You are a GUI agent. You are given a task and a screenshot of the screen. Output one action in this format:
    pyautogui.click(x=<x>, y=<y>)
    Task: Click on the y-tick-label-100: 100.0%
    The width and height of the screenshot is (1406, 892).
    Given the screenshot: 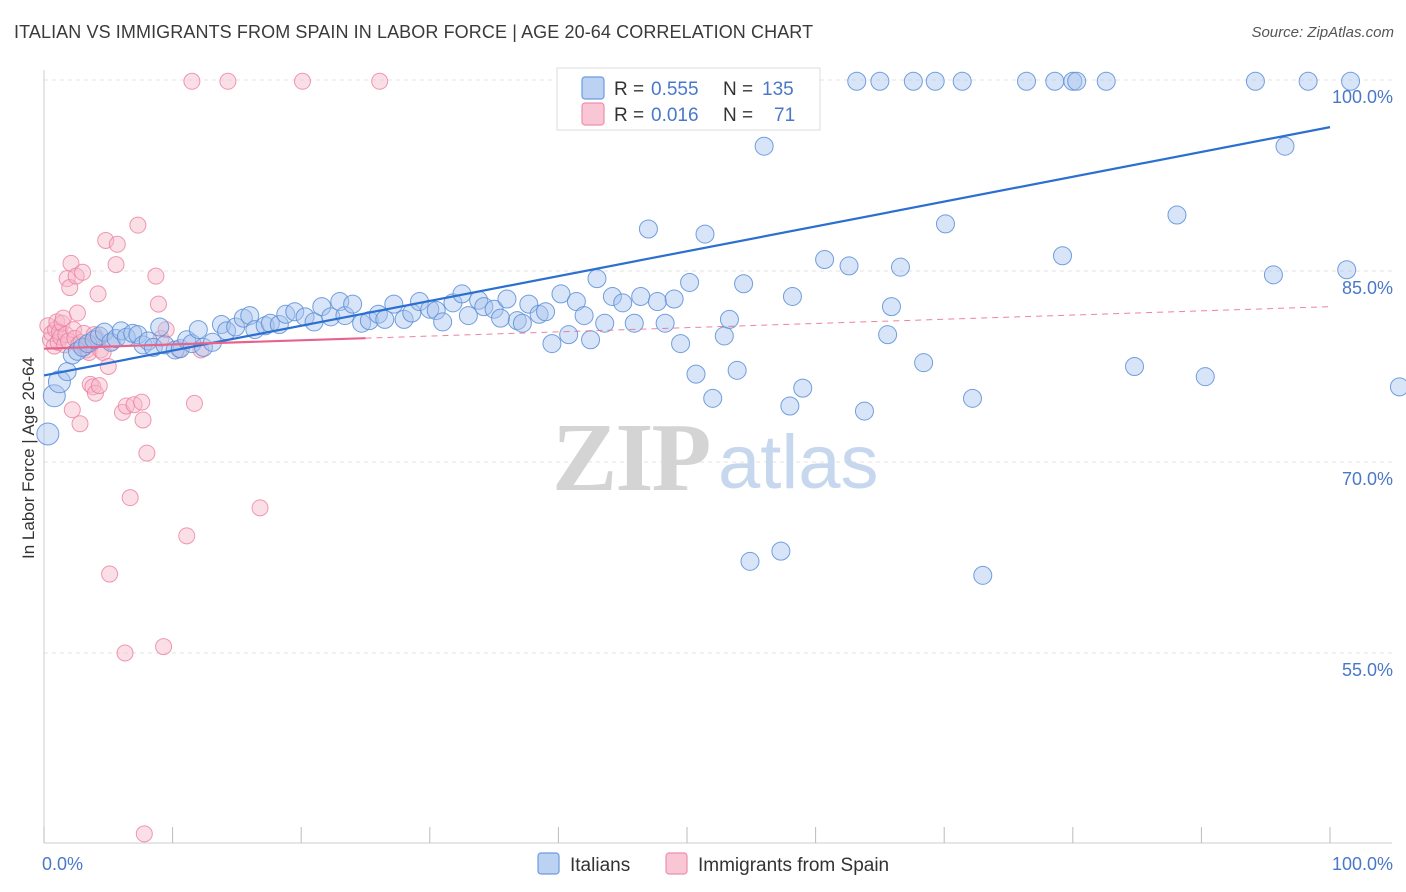 What is the action you would take?
    pyautogui.click(x=1362, y=97)
    